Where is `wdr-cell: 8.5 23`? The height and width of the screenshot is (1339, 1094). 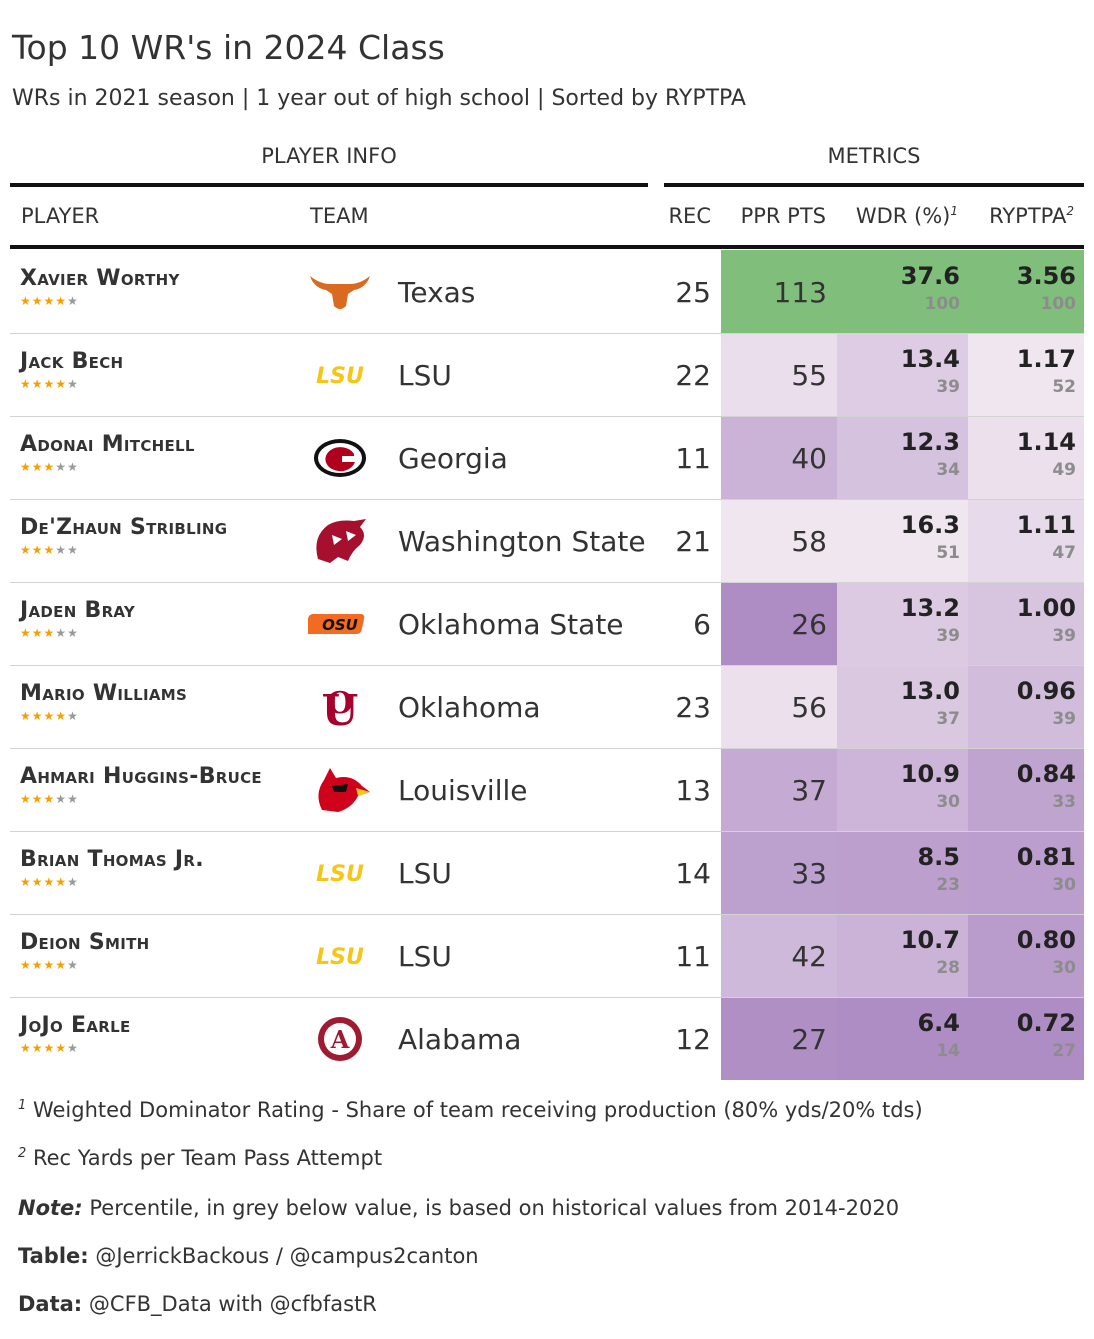
wdr-cell: 8.5 23 is located at coordinates (902, 872).